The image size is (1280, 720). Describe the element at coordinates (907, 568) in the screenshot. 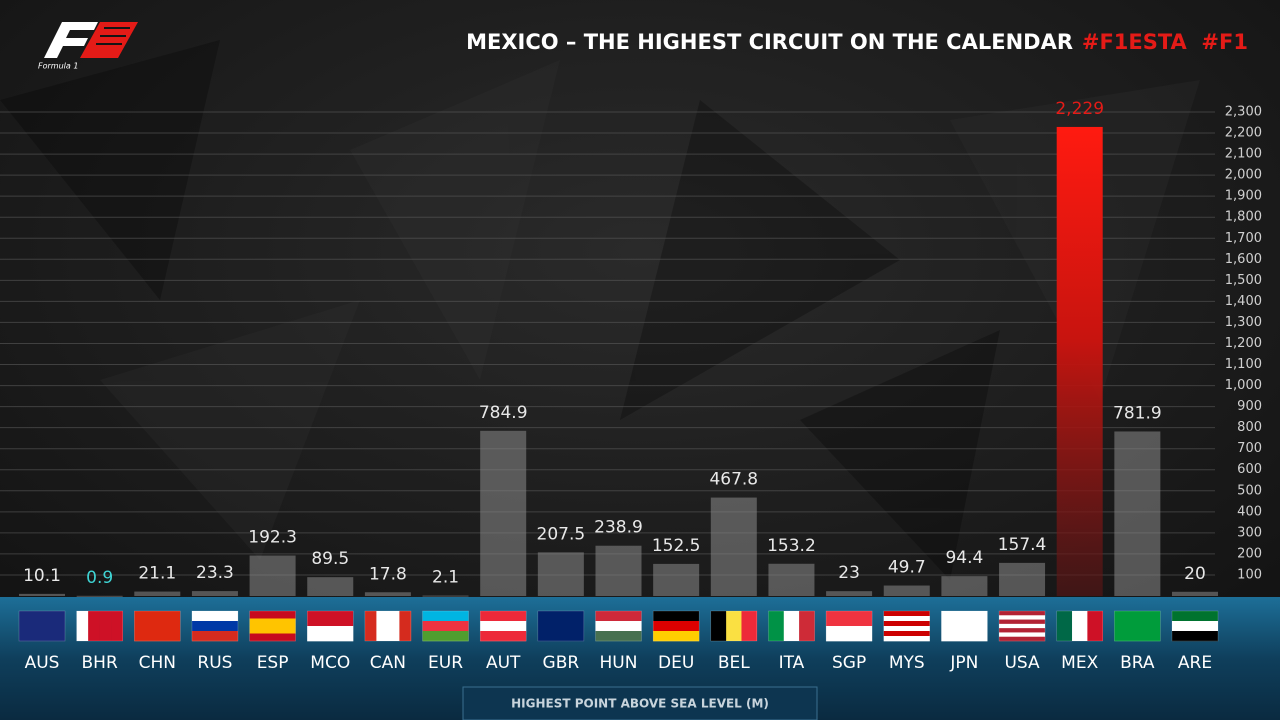

I see `data-label: 49.7` at that location.